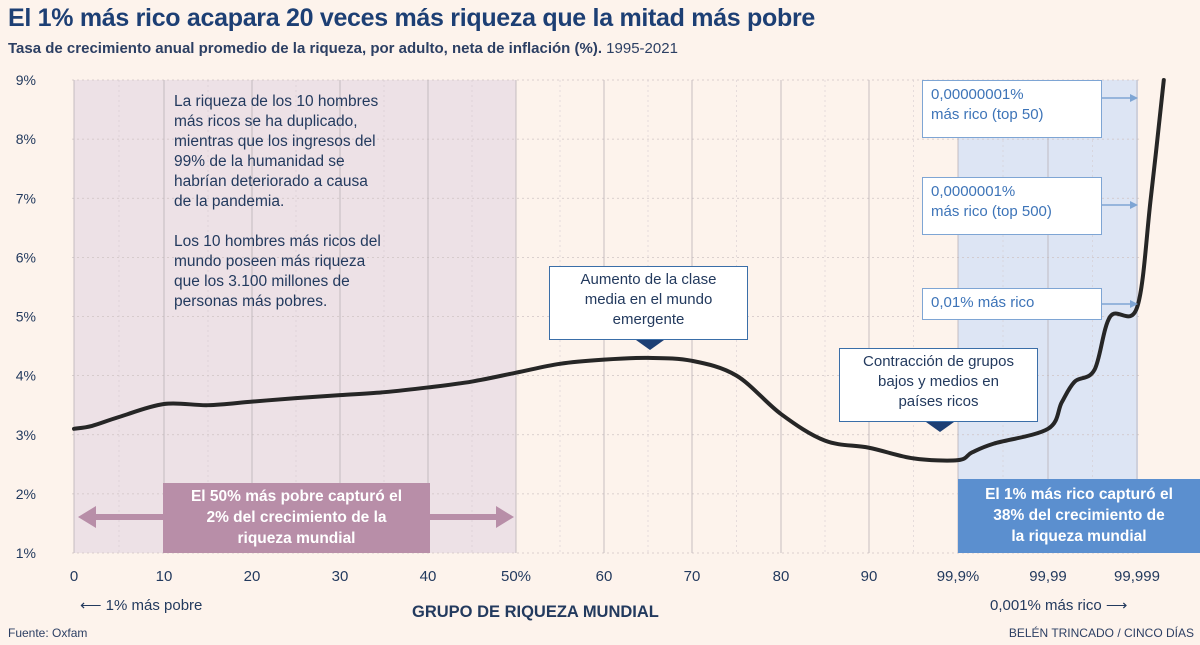 Image resolution: width=1200 pixels, height=645 pixels. I want to click on x-tick-label: 30, so click(340, 576).